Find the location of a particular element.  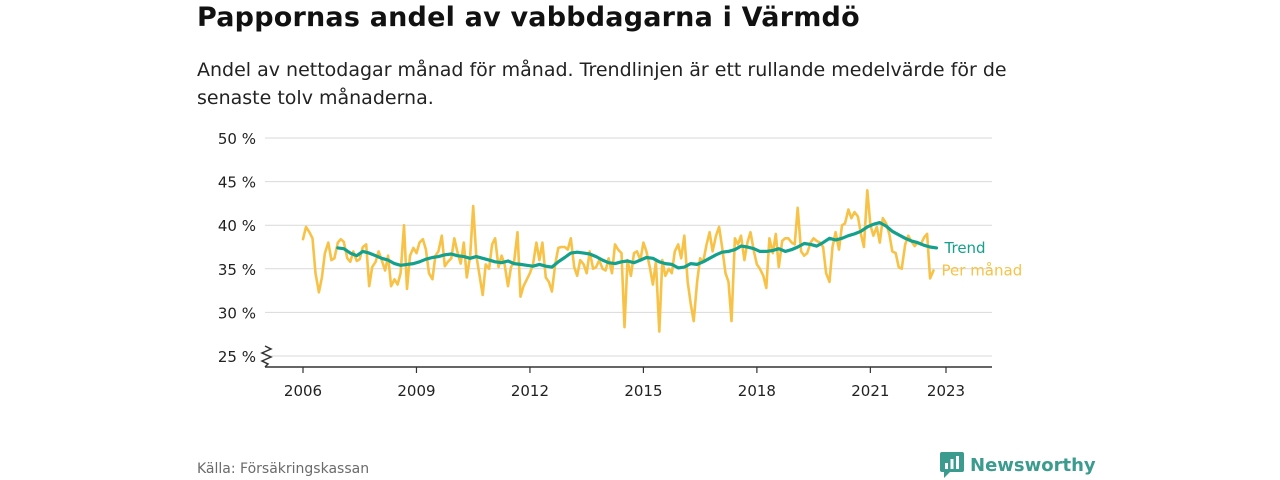

x-tick-label: 2009 is located at coordinates (416, 391).